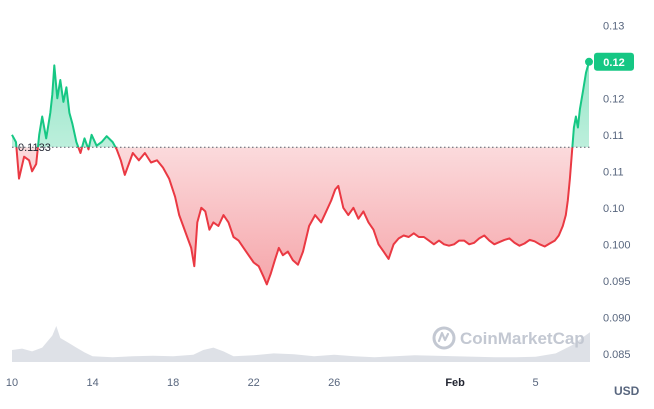 The image size is (654, 409). What do you see at coordinates (334, 383) in the screenshot?
I see `x-tick-label: 26` at bounding box center [334, 383].